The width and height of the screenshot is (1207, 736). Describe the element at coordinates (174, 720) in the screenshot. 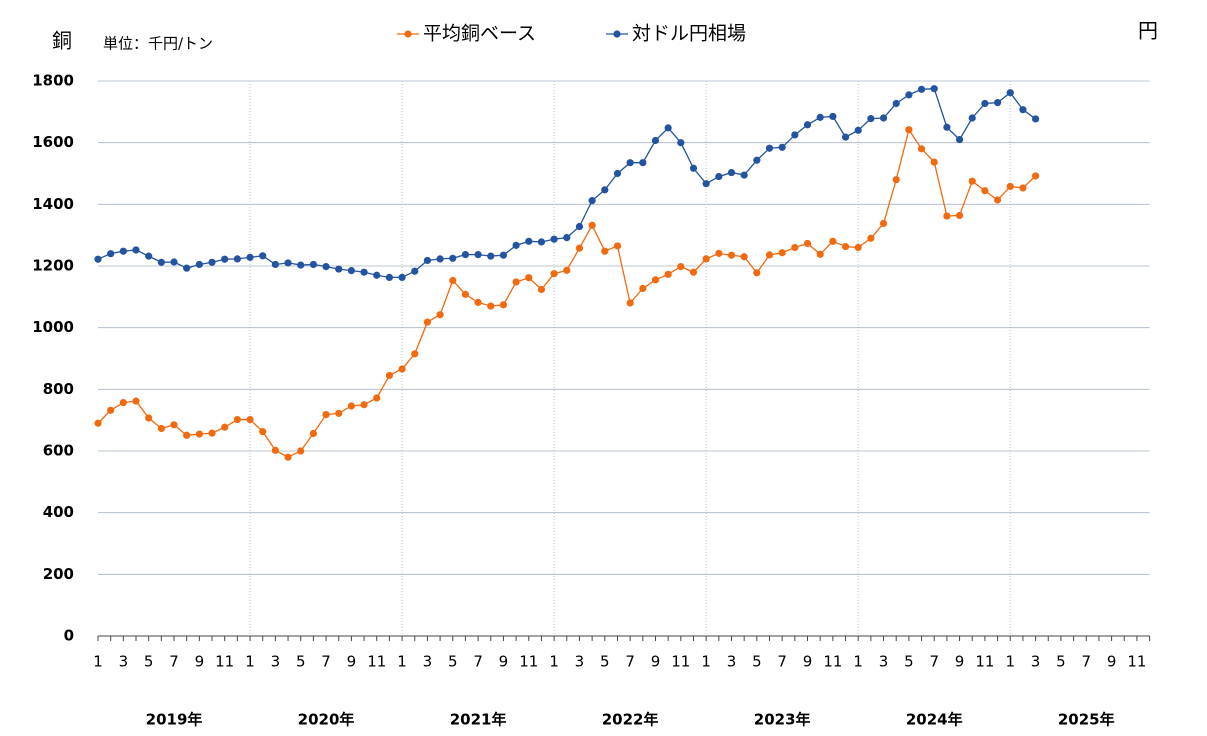

I see `year-label: 2019年` at that location.